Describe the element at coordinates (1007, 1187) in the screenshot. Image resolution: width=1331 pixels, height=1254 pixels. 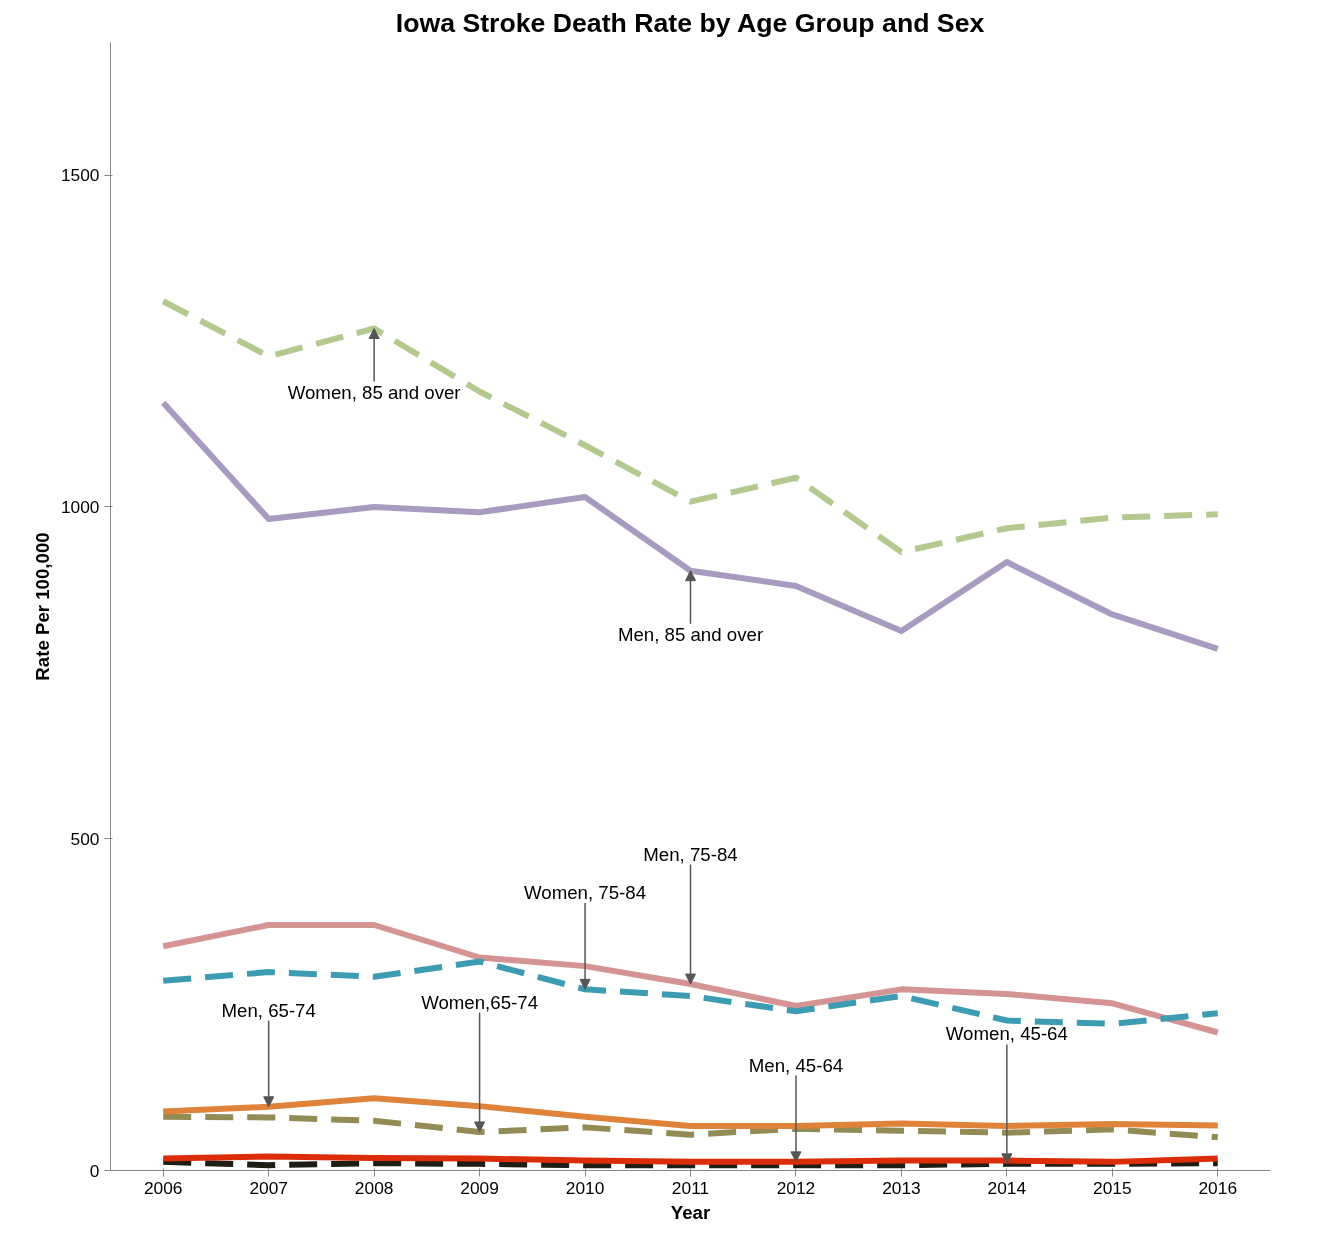
I see `x-tick-label: 2014` at that location.